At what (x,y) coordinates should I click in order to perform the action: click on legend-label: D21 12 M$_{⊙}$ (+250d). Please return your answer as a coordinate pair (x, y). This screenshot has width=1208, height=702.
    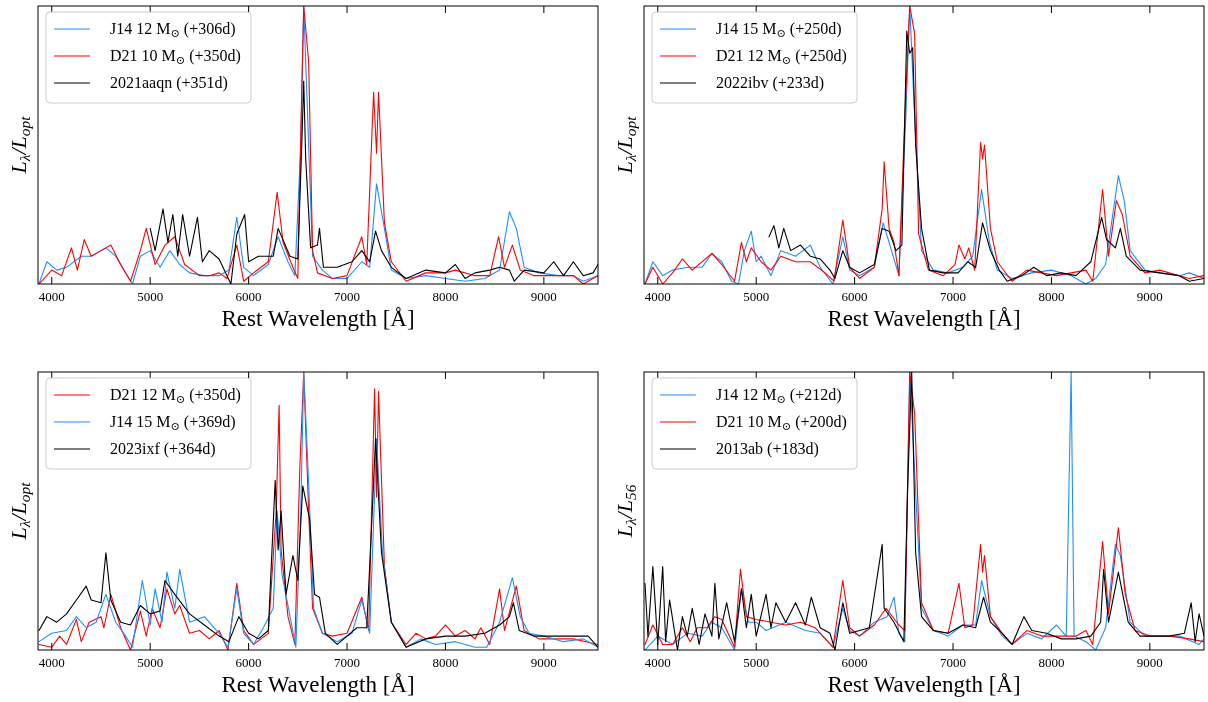
    Looking at the image, I should click on (781, 56).